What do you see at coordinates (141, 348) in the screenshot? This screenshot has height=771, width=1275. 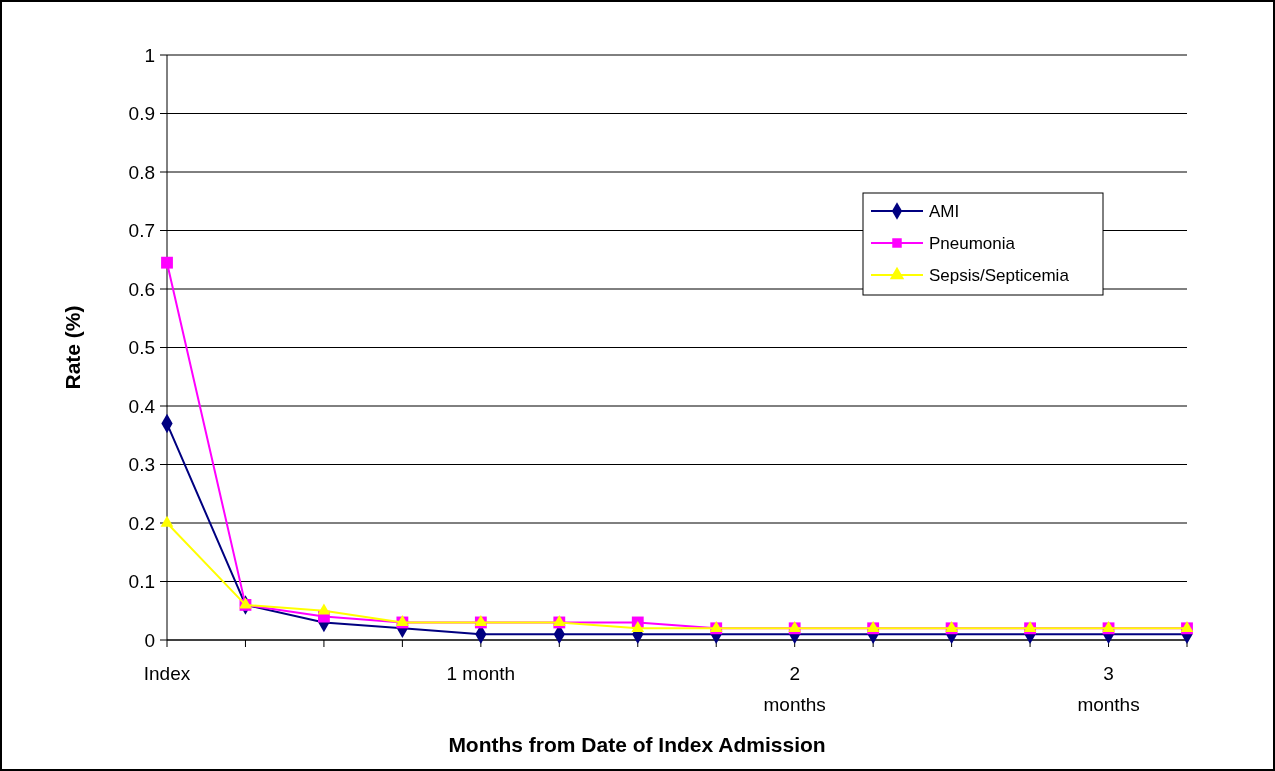 I see `y-tick-label: 0.5` at bounding box center [141, 348].